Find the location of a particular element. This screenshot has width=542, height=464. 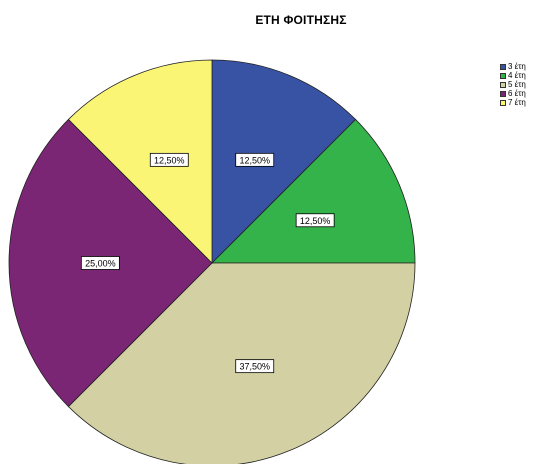

legend-label: 4 έτη is located at coordinates (517, 75).